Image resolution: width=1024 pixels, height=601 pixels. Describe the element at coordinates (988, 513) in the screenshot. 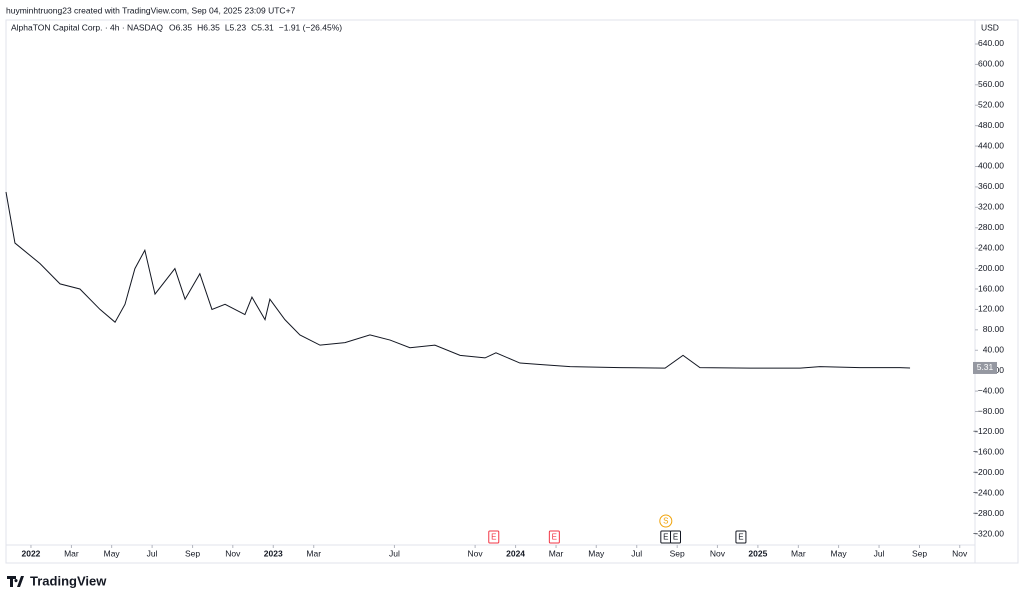

I see `y-tick-label: −280.00` at that location.